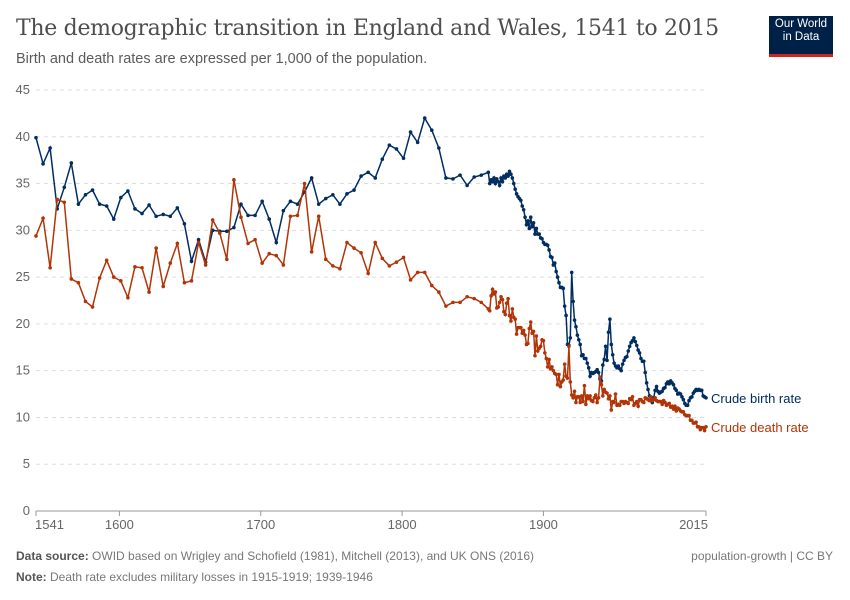  What do you see at coordinates (23, 416) in the screenshot?
I see `y-tick-label: 10` at bounding box center [23, 416].